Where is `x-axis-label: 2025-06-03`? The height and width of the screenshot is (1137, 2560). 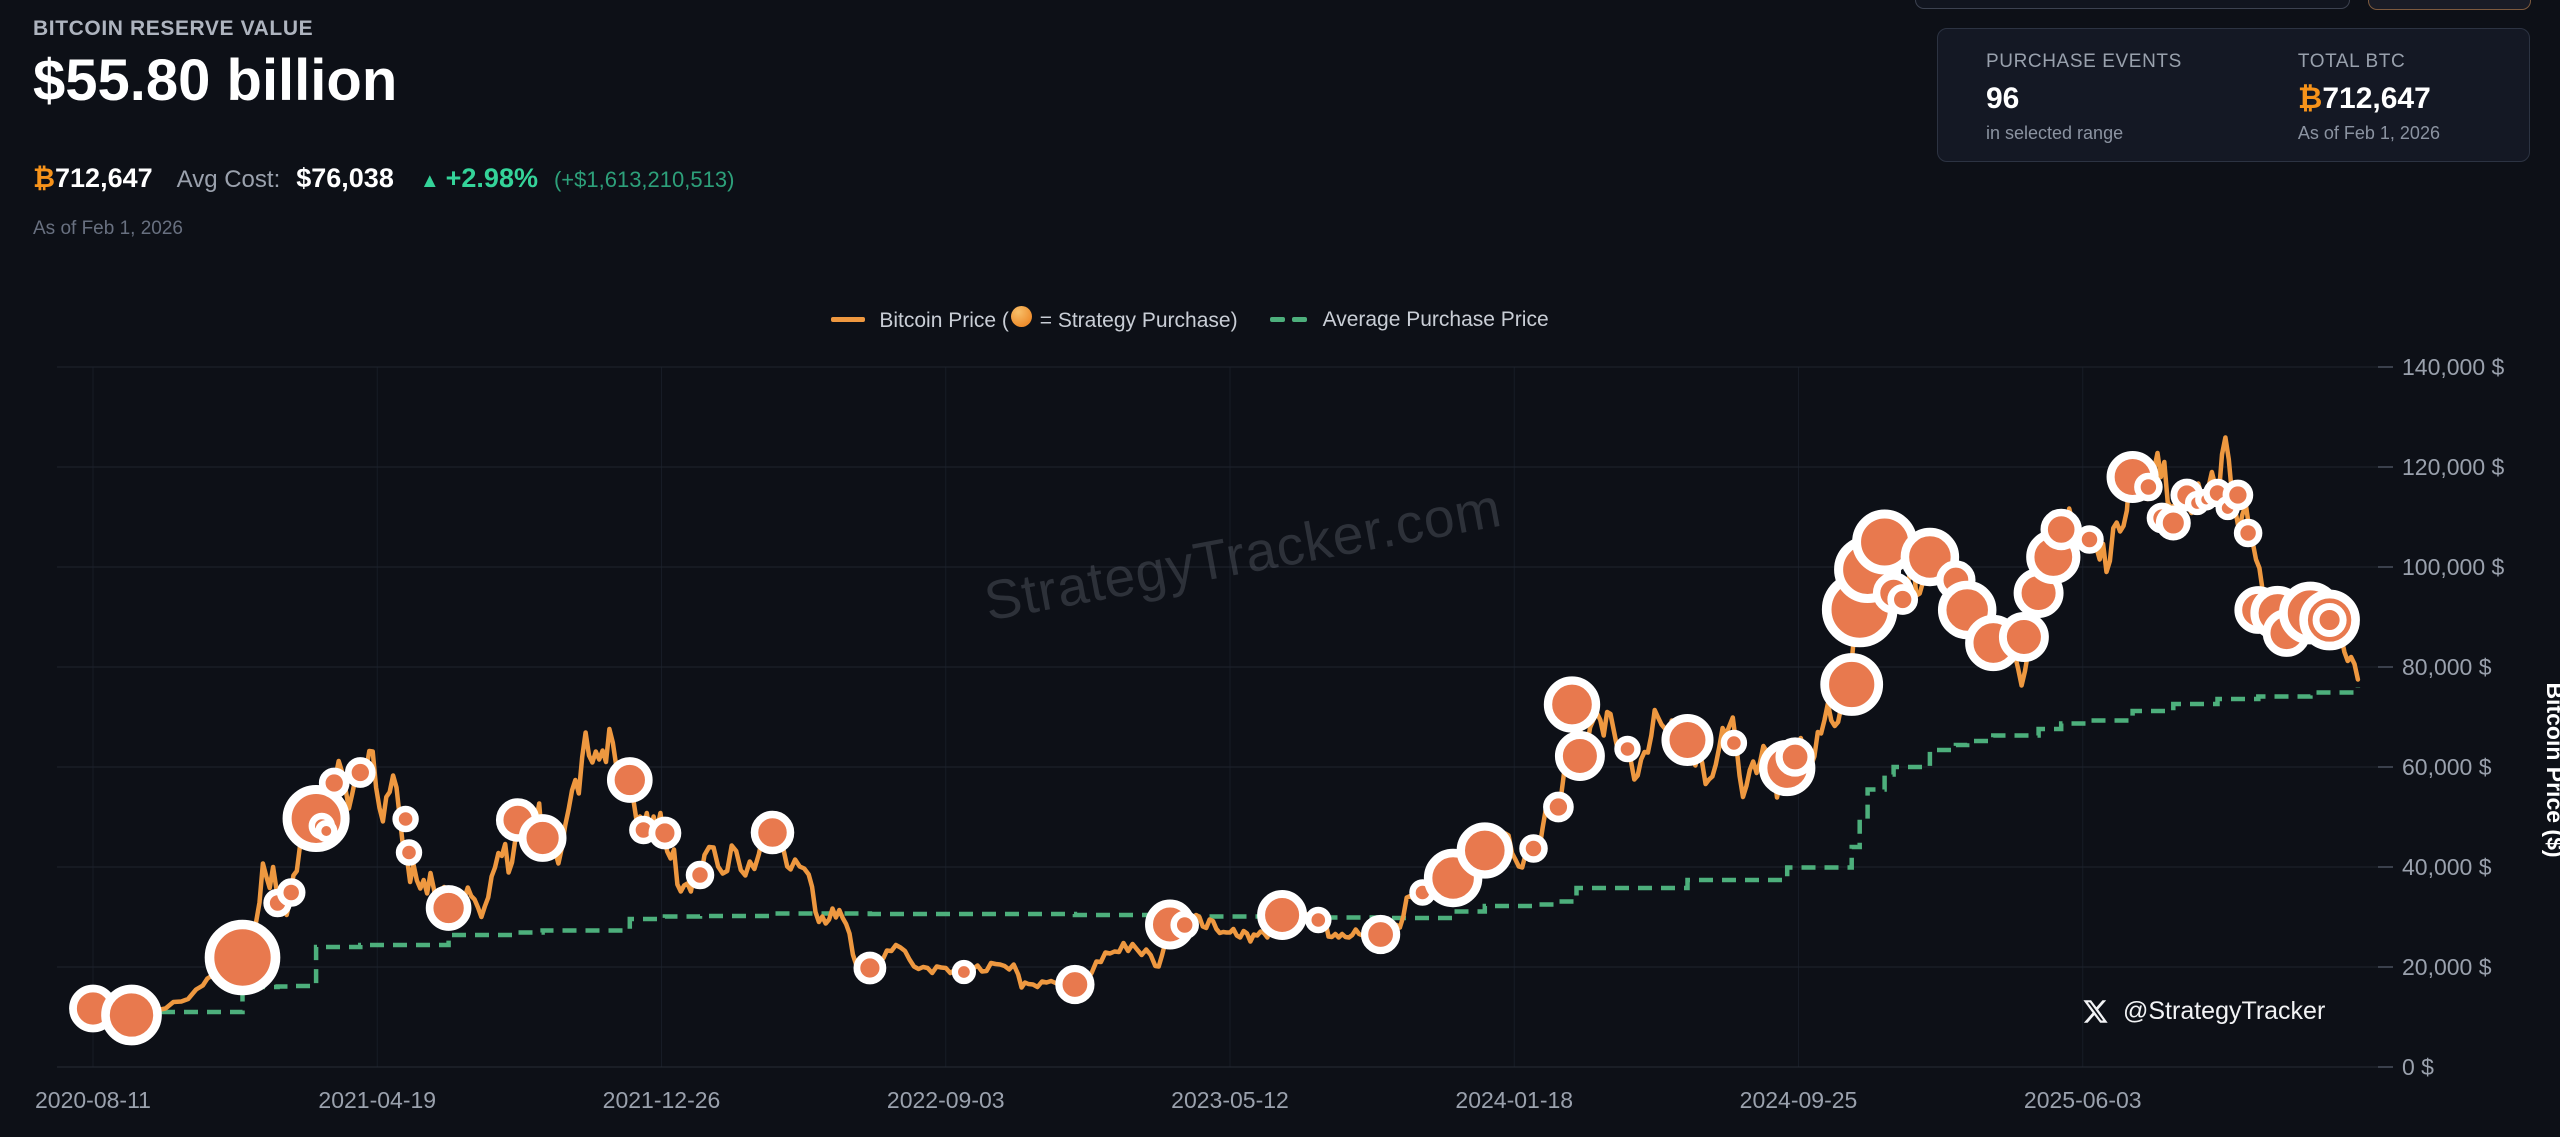
x-axis-label: 2025-06-03 is located at coordinates (2083, 1100).